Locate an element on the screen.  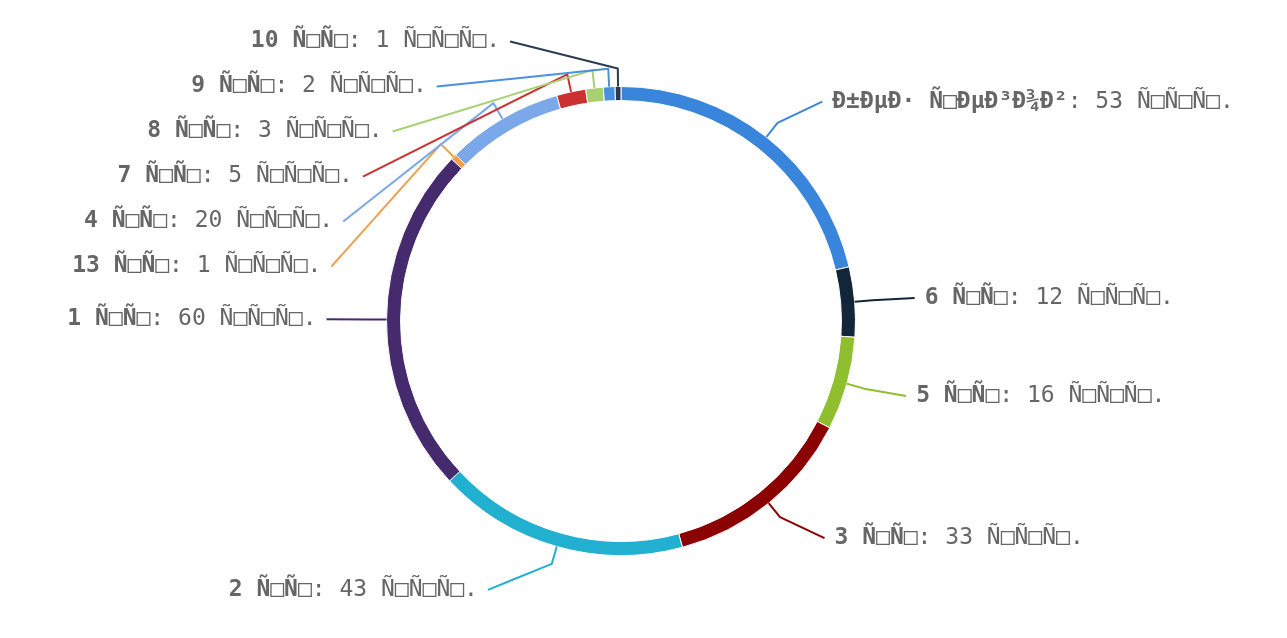
data-label: : 43 Ñ□Ñ□Ñ□. is located at coordinates (394, 587).